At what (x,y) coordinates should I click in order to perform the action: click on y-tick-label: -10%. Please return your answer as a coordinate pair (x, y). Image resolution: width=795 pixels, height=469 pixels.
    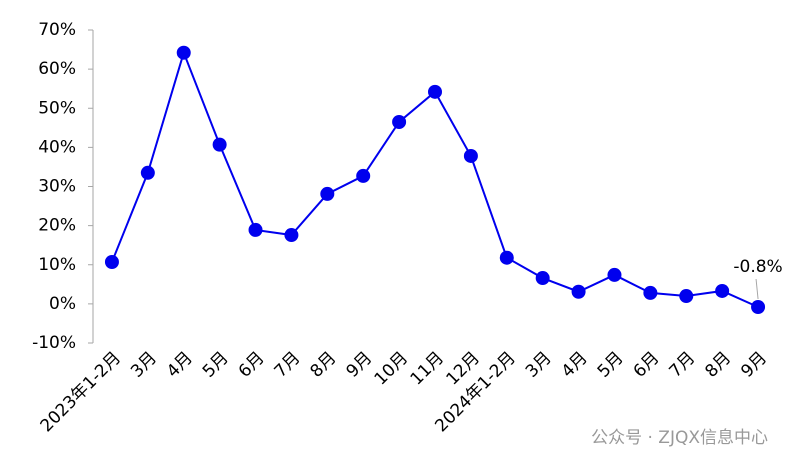
    Looking at the image, I should click on (54, 343).